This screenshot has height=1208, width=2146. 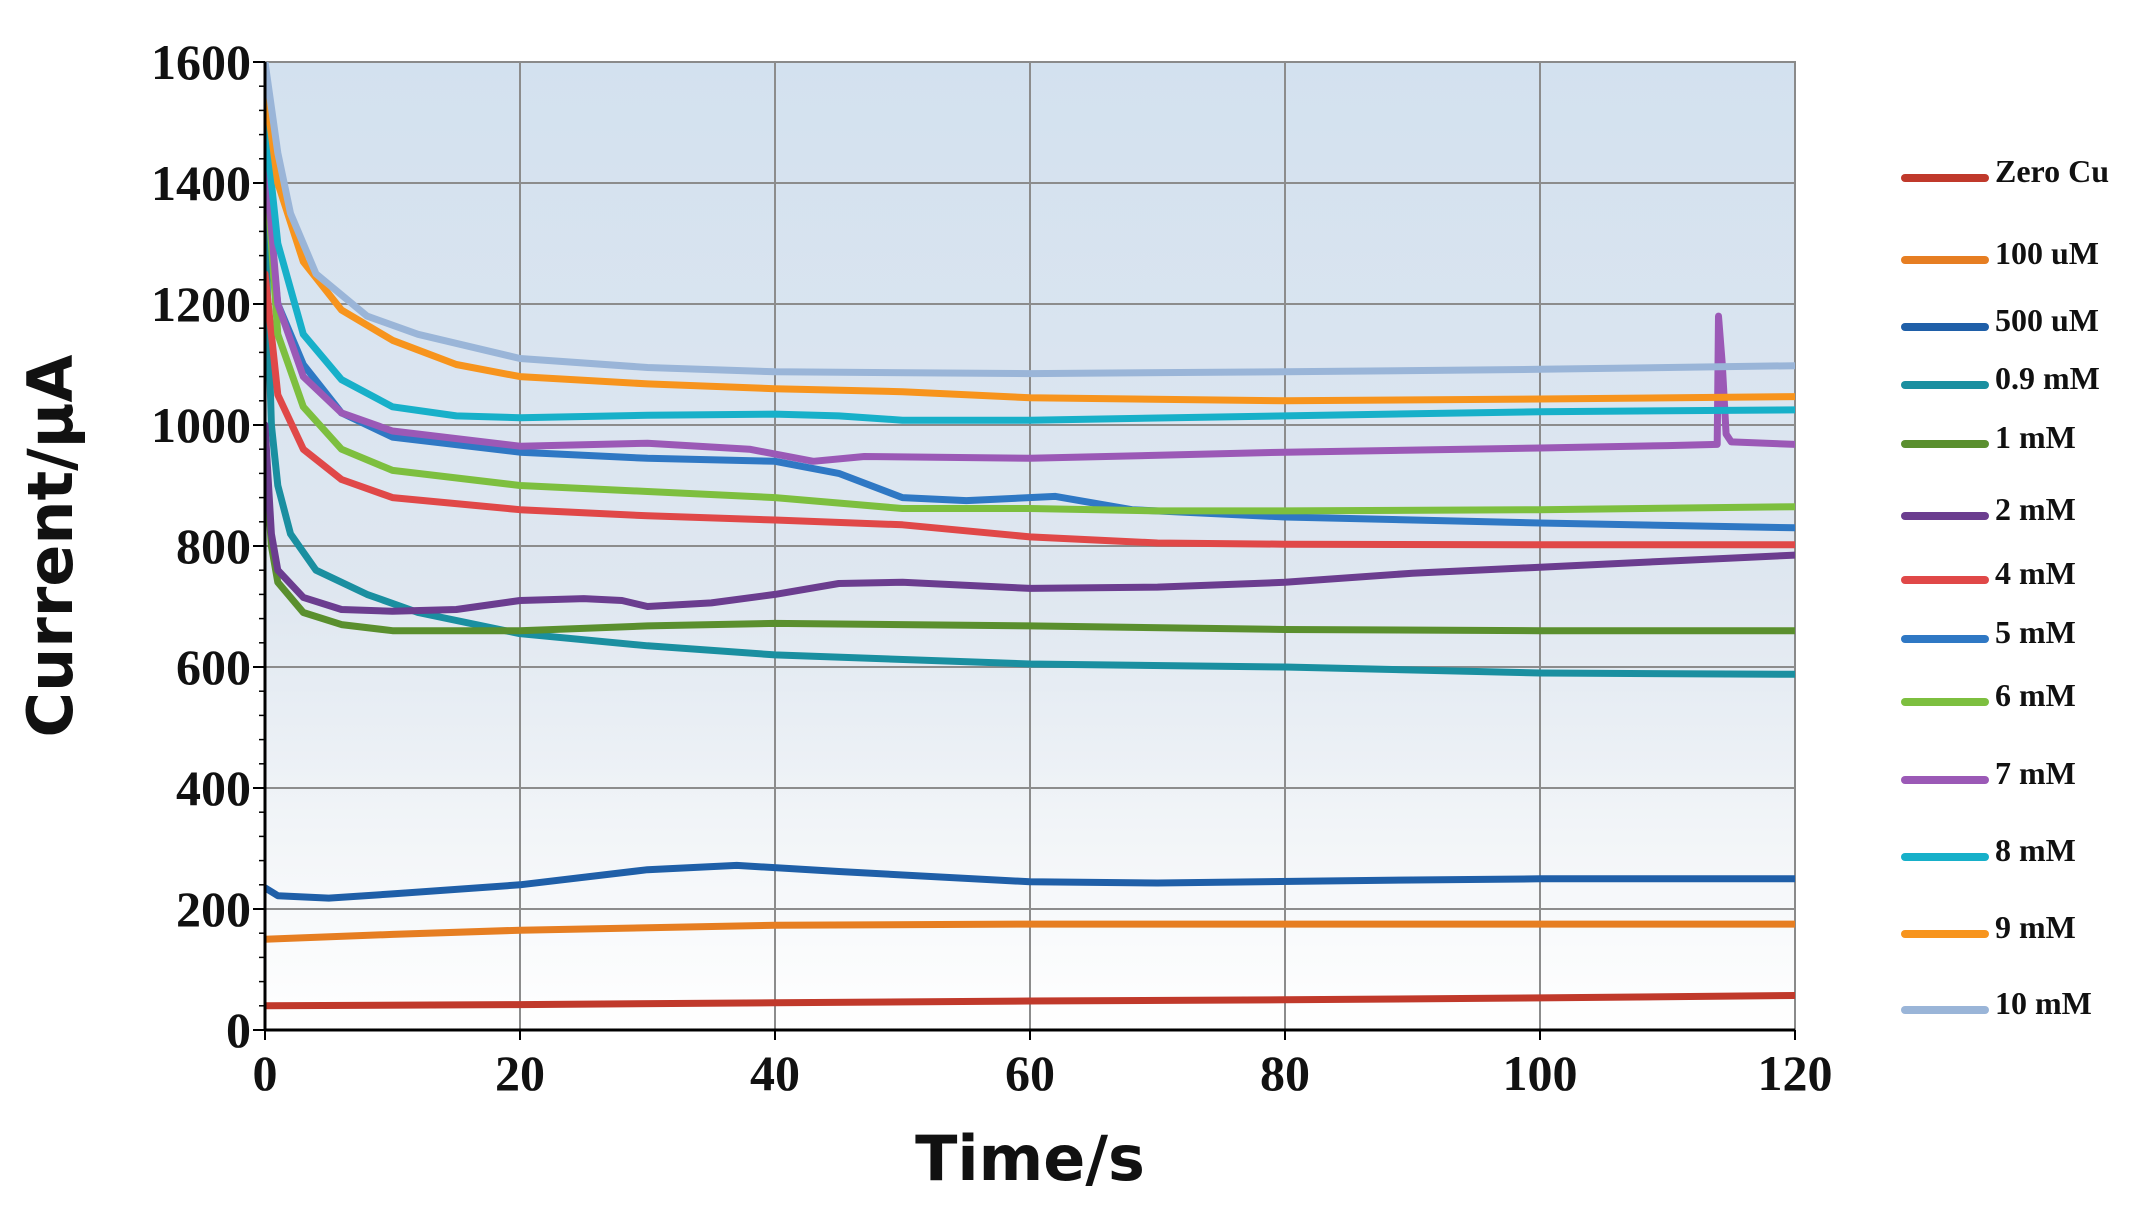 I want to click on y-tick-label: 1000, so click(x=201, y=425).